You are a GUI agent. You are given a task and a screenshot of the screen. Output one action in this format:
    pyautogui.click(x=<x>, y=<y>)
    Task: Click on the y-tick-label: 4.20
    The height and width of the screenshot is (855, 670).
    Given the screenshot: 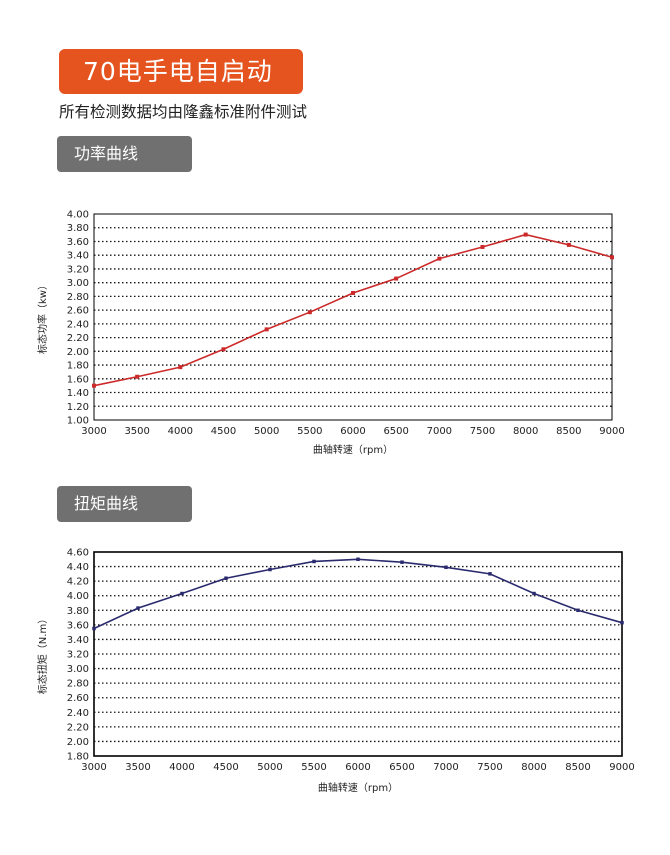 What is the action you would take?
    pyautogui.click(x=78, y=582)
    